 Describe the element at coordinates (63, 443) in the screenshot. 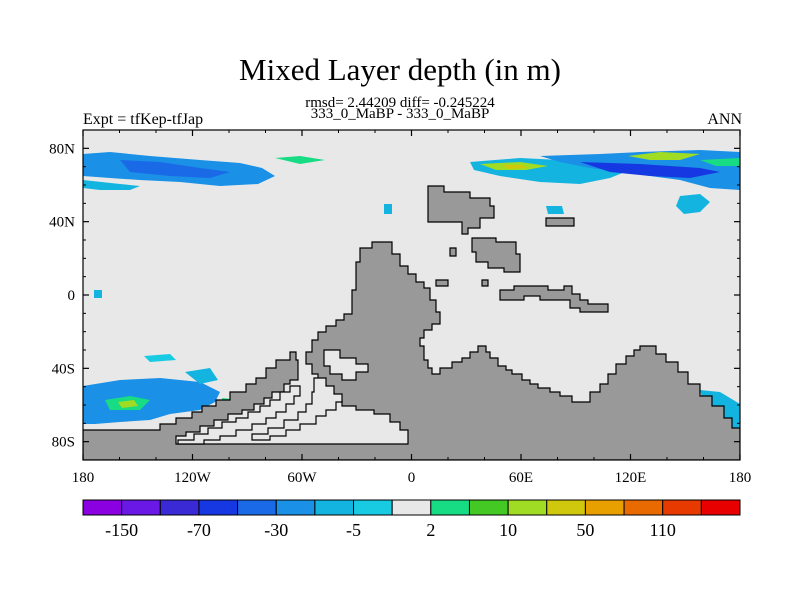

I see `y-tick-label: 80S` at that location.